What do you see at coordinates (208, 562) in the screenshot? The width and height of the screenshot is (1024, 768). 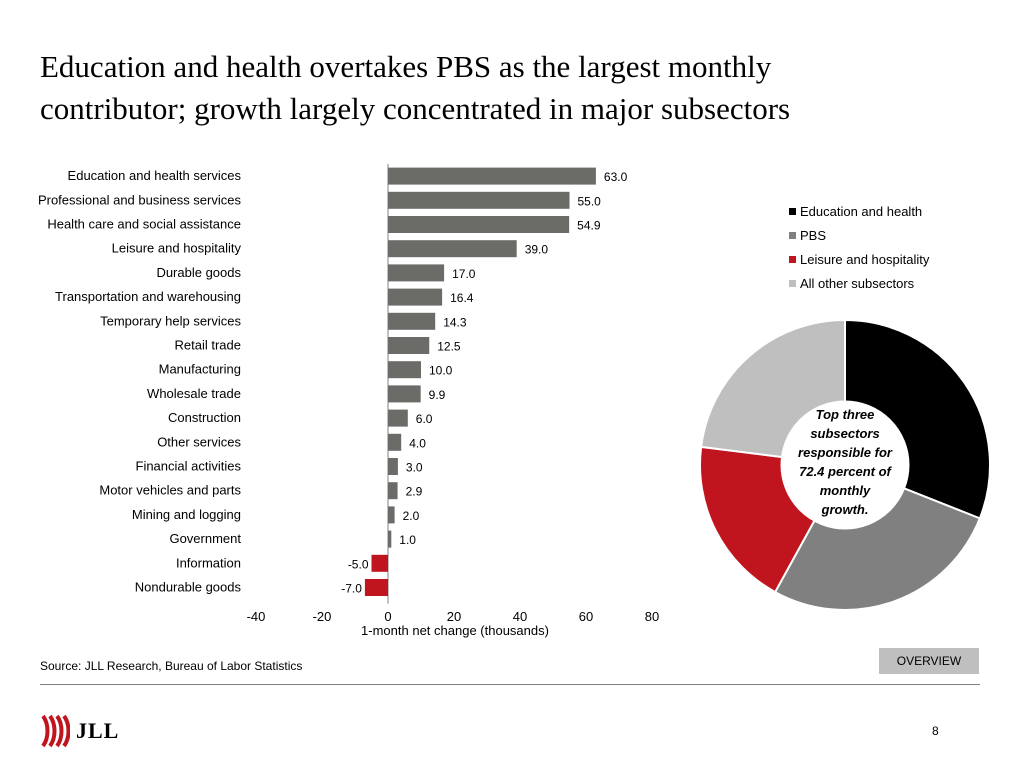 I see `category-label: Information` at bounding box center [208, 562].